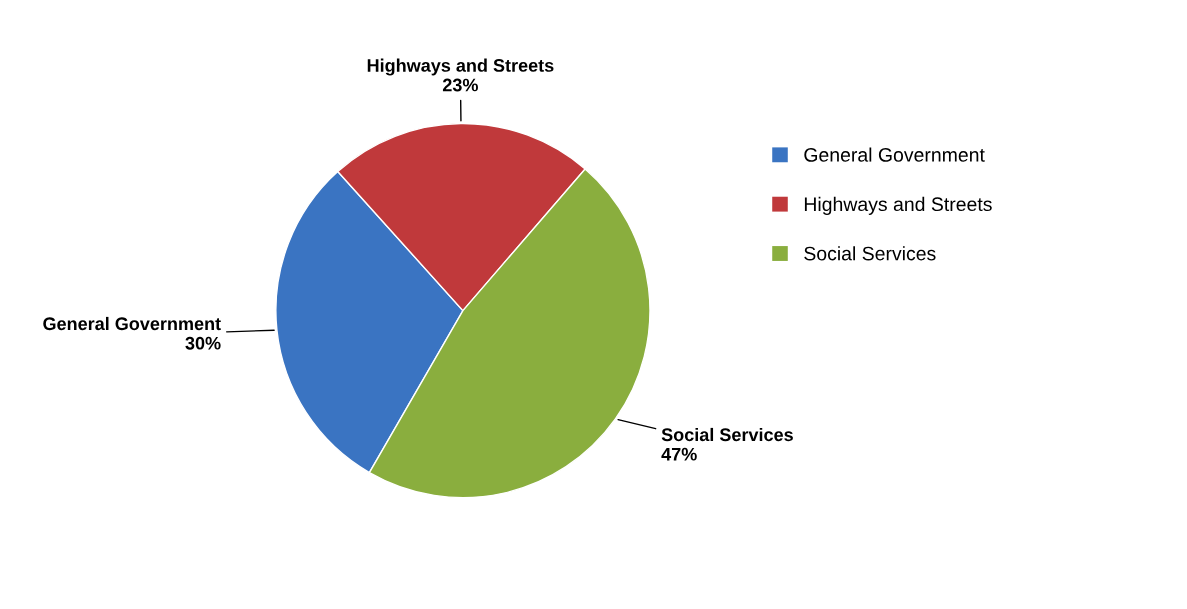  Describe the element at coordinates (460, 67) in the screenshot. I see `slice-label: Highways and Streets` at that location.